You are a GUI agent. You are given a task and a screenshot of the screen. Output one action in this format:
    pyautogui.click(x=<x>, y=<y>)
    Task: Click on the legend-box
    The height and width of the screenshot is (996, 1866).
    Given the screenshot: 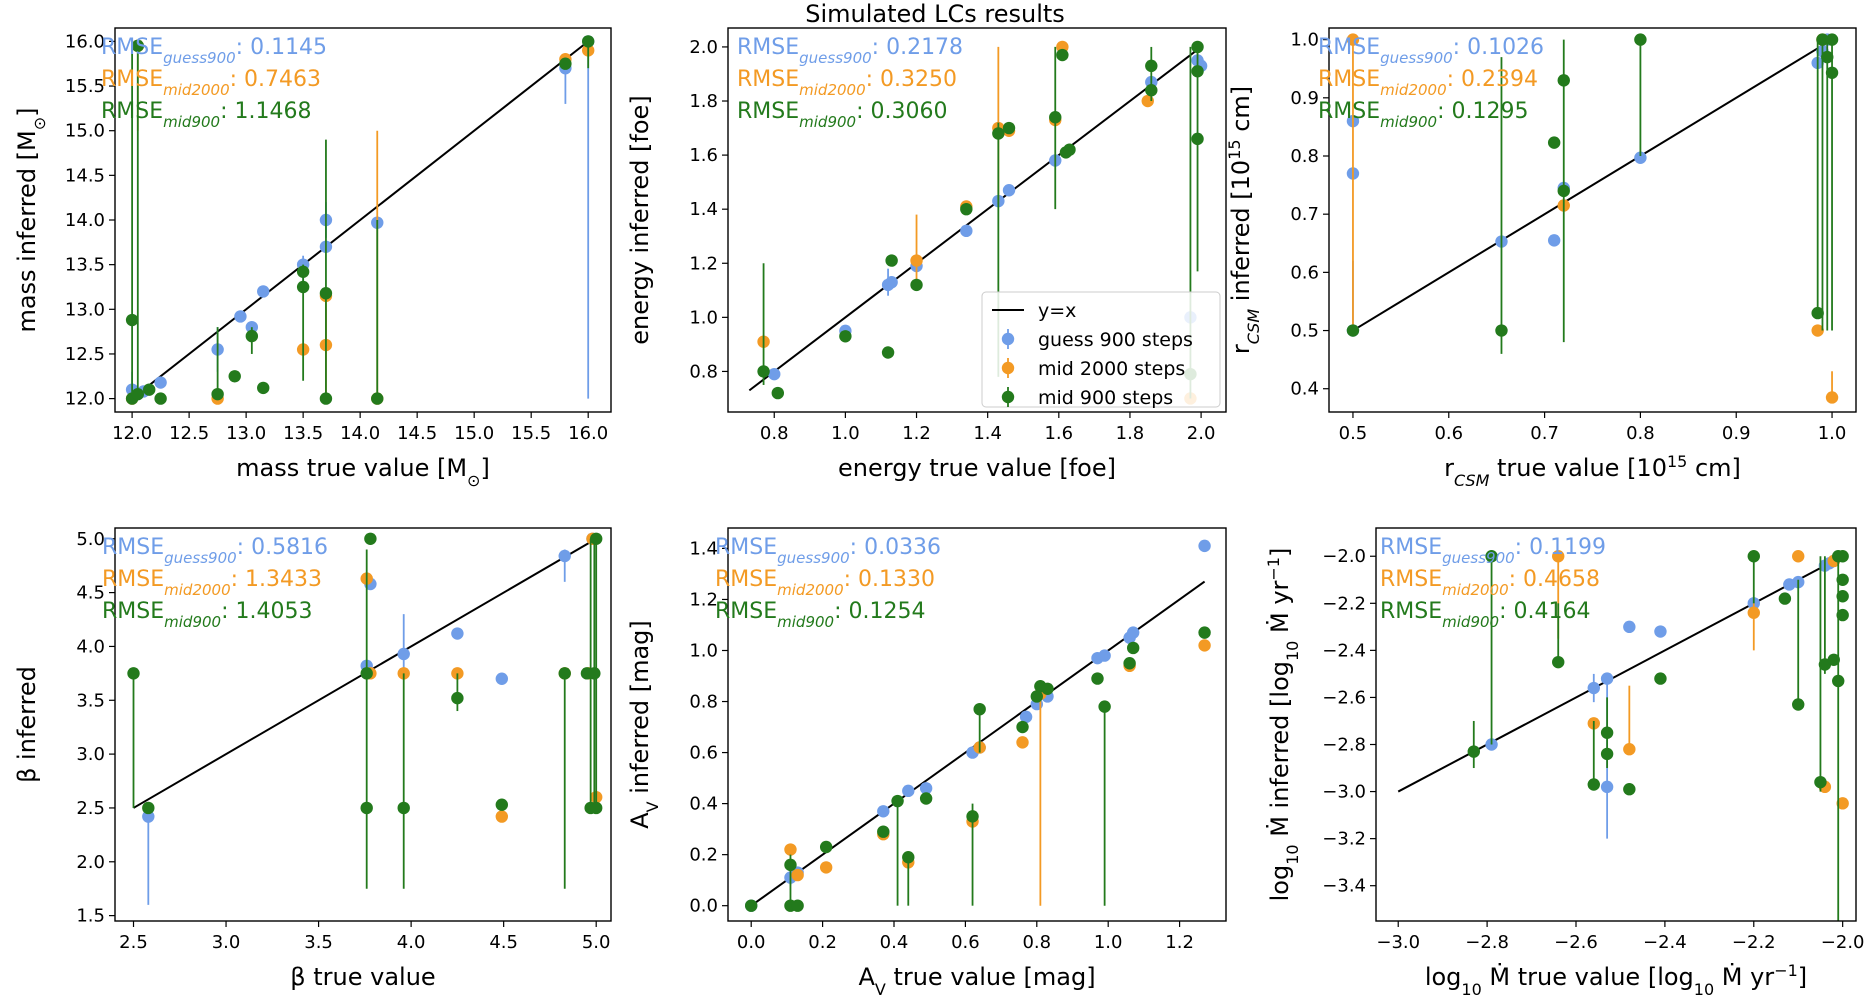 What is the action you would take?
    pyautogui.click(x=1101, y=349)
    